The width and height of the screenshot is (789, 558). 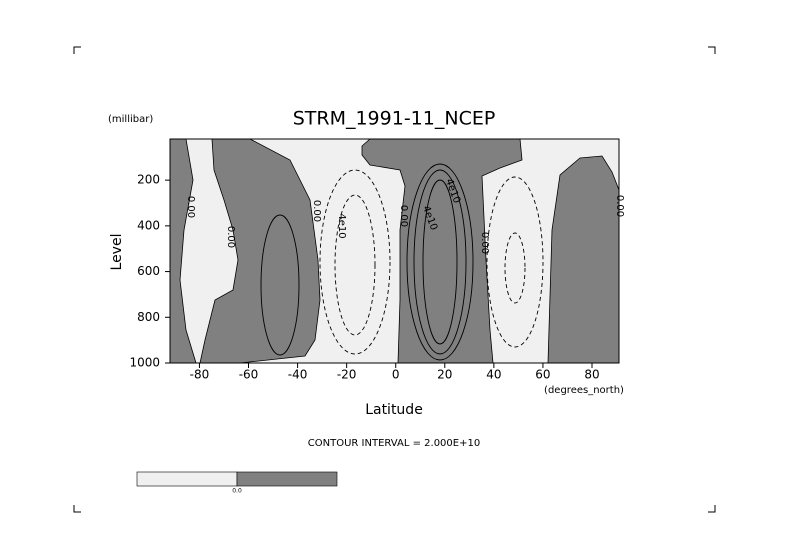 What do you see at coordinates (148, 317) in the screenshot?
I see `y-tick-label: 800` at bounding box center [148, 317].